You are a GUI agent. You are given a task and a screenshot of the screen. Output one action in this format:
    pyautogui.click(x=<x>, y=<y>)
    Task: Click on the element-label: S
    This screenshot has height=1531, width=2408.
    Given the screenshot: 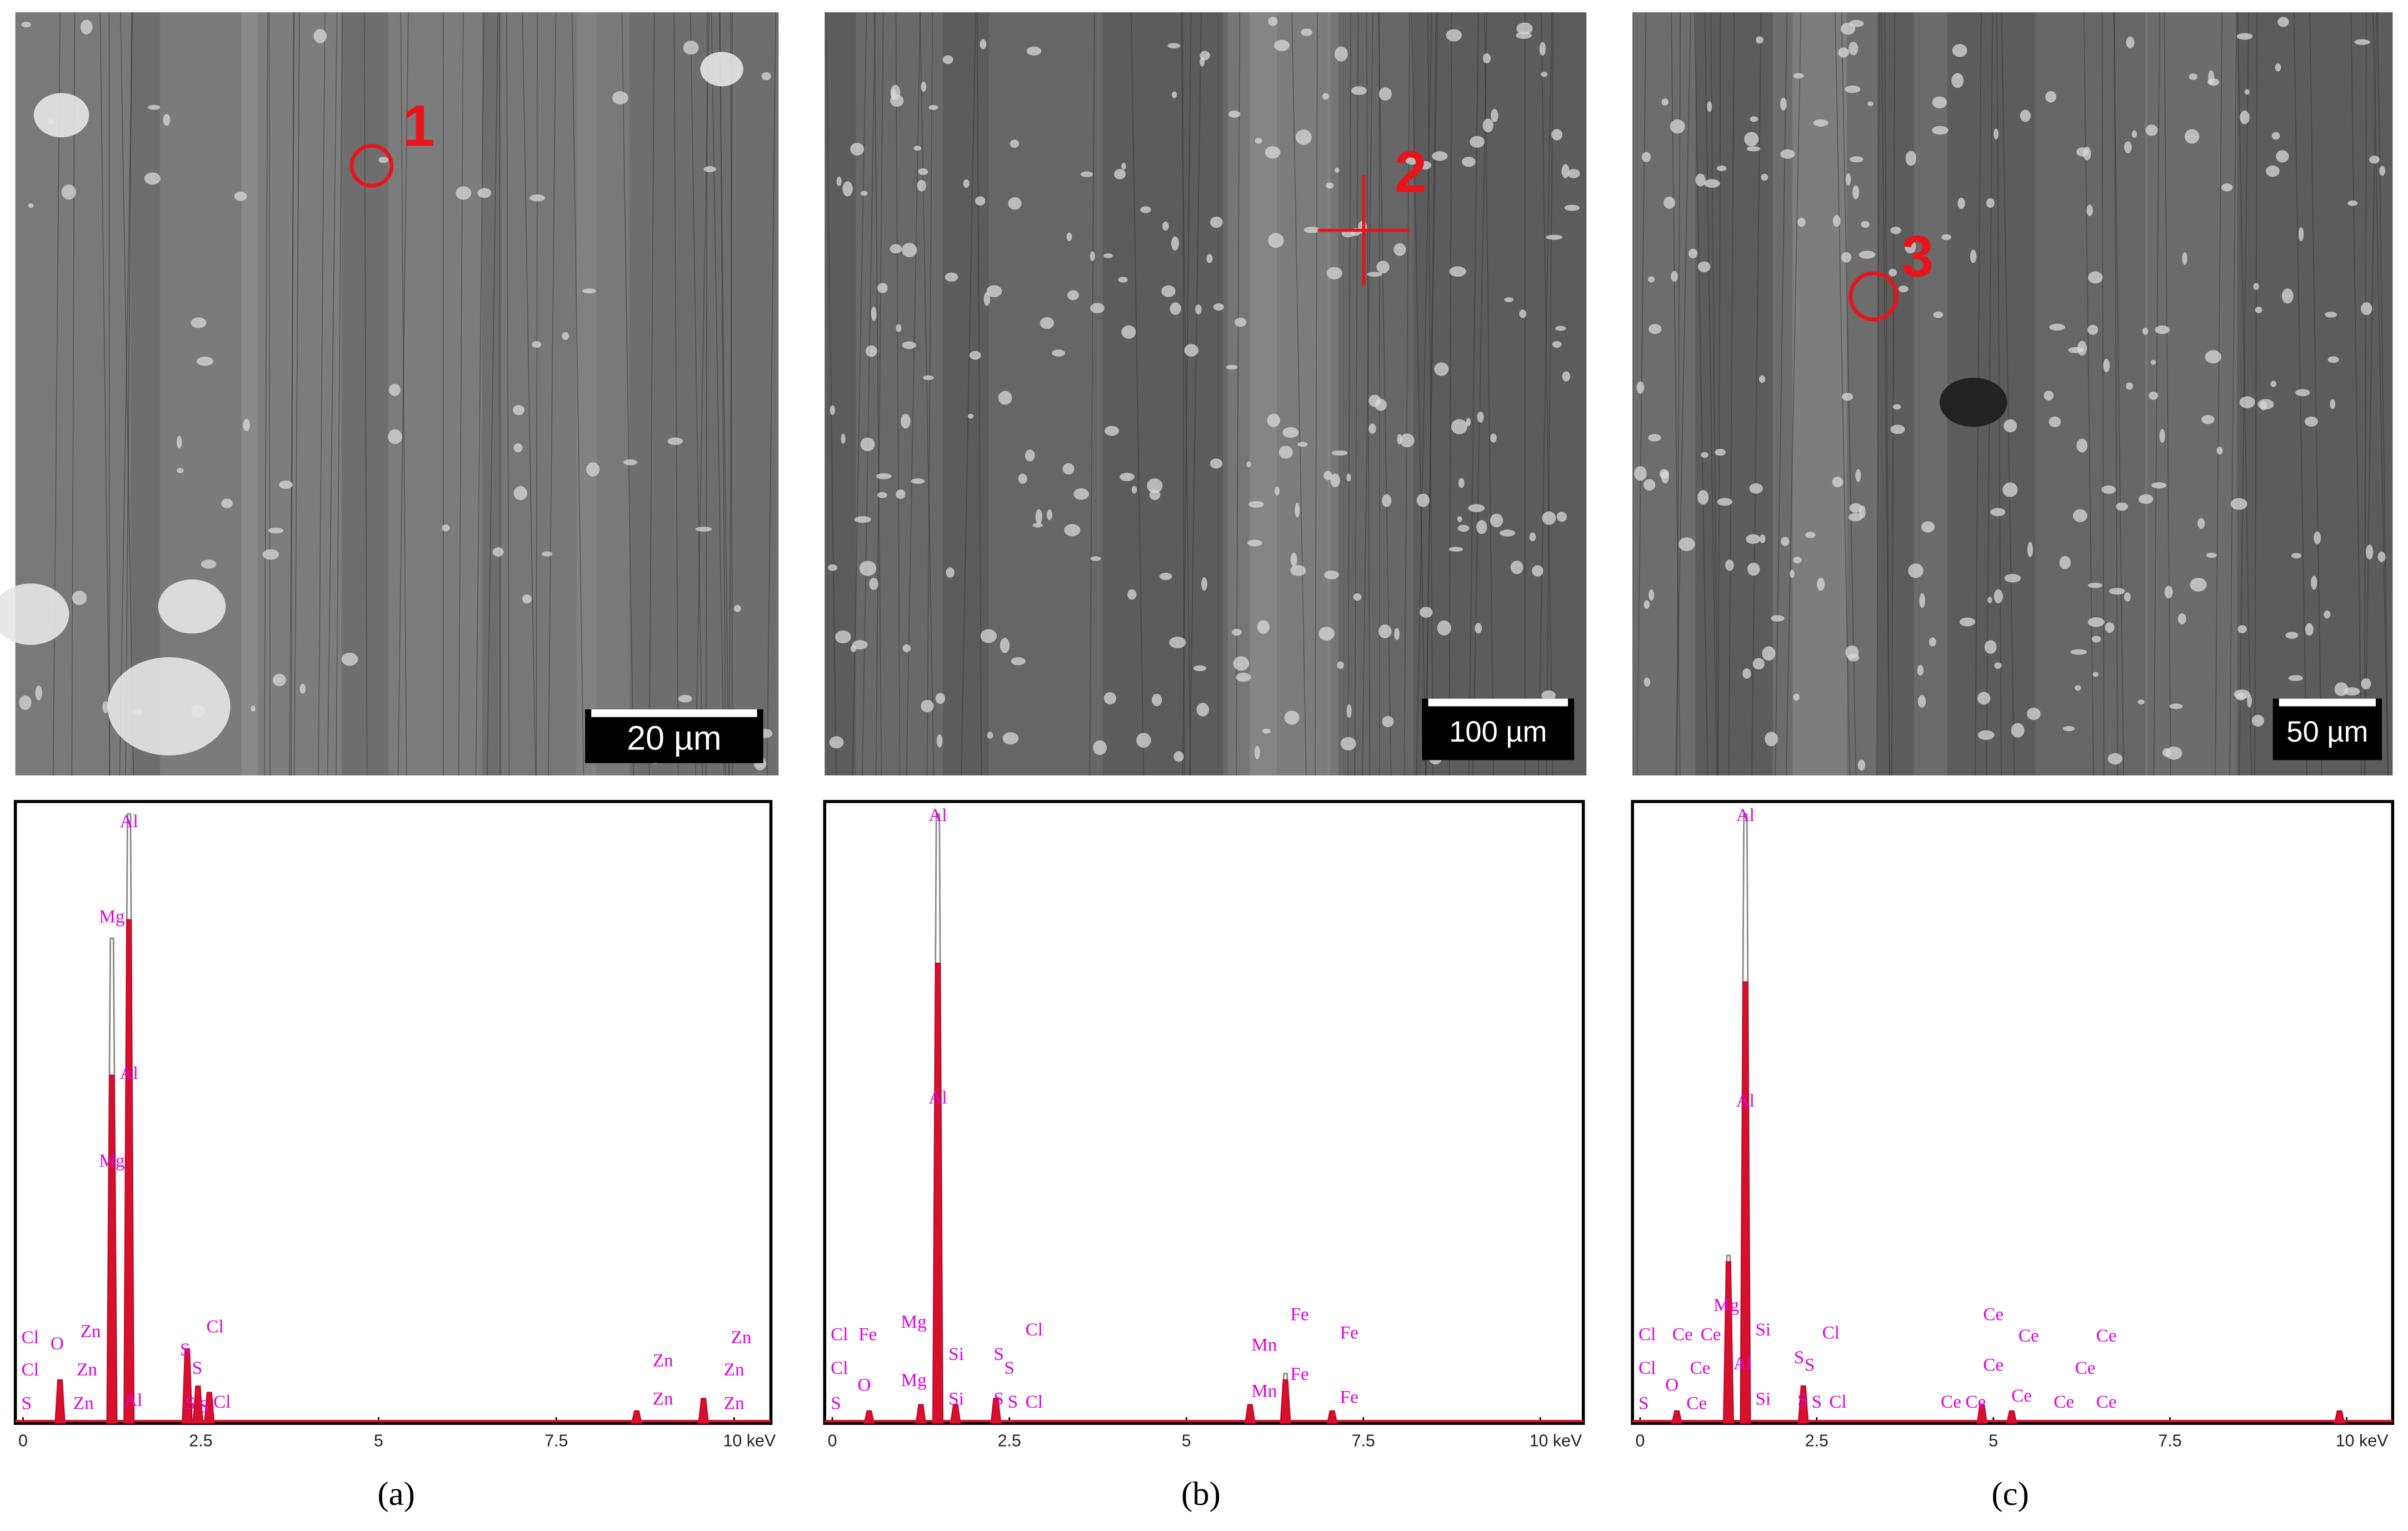 What is the action you would take?
    pyautogui.click(x=998, y=1354)
    